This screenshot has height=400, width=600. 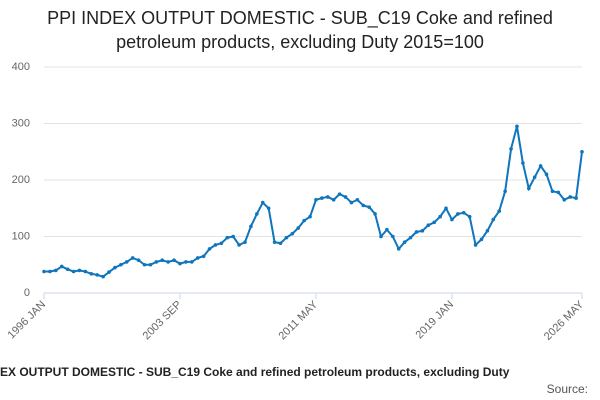 I want to click on x-tick-label: 2011 MAY, so click(x=298, y=320).